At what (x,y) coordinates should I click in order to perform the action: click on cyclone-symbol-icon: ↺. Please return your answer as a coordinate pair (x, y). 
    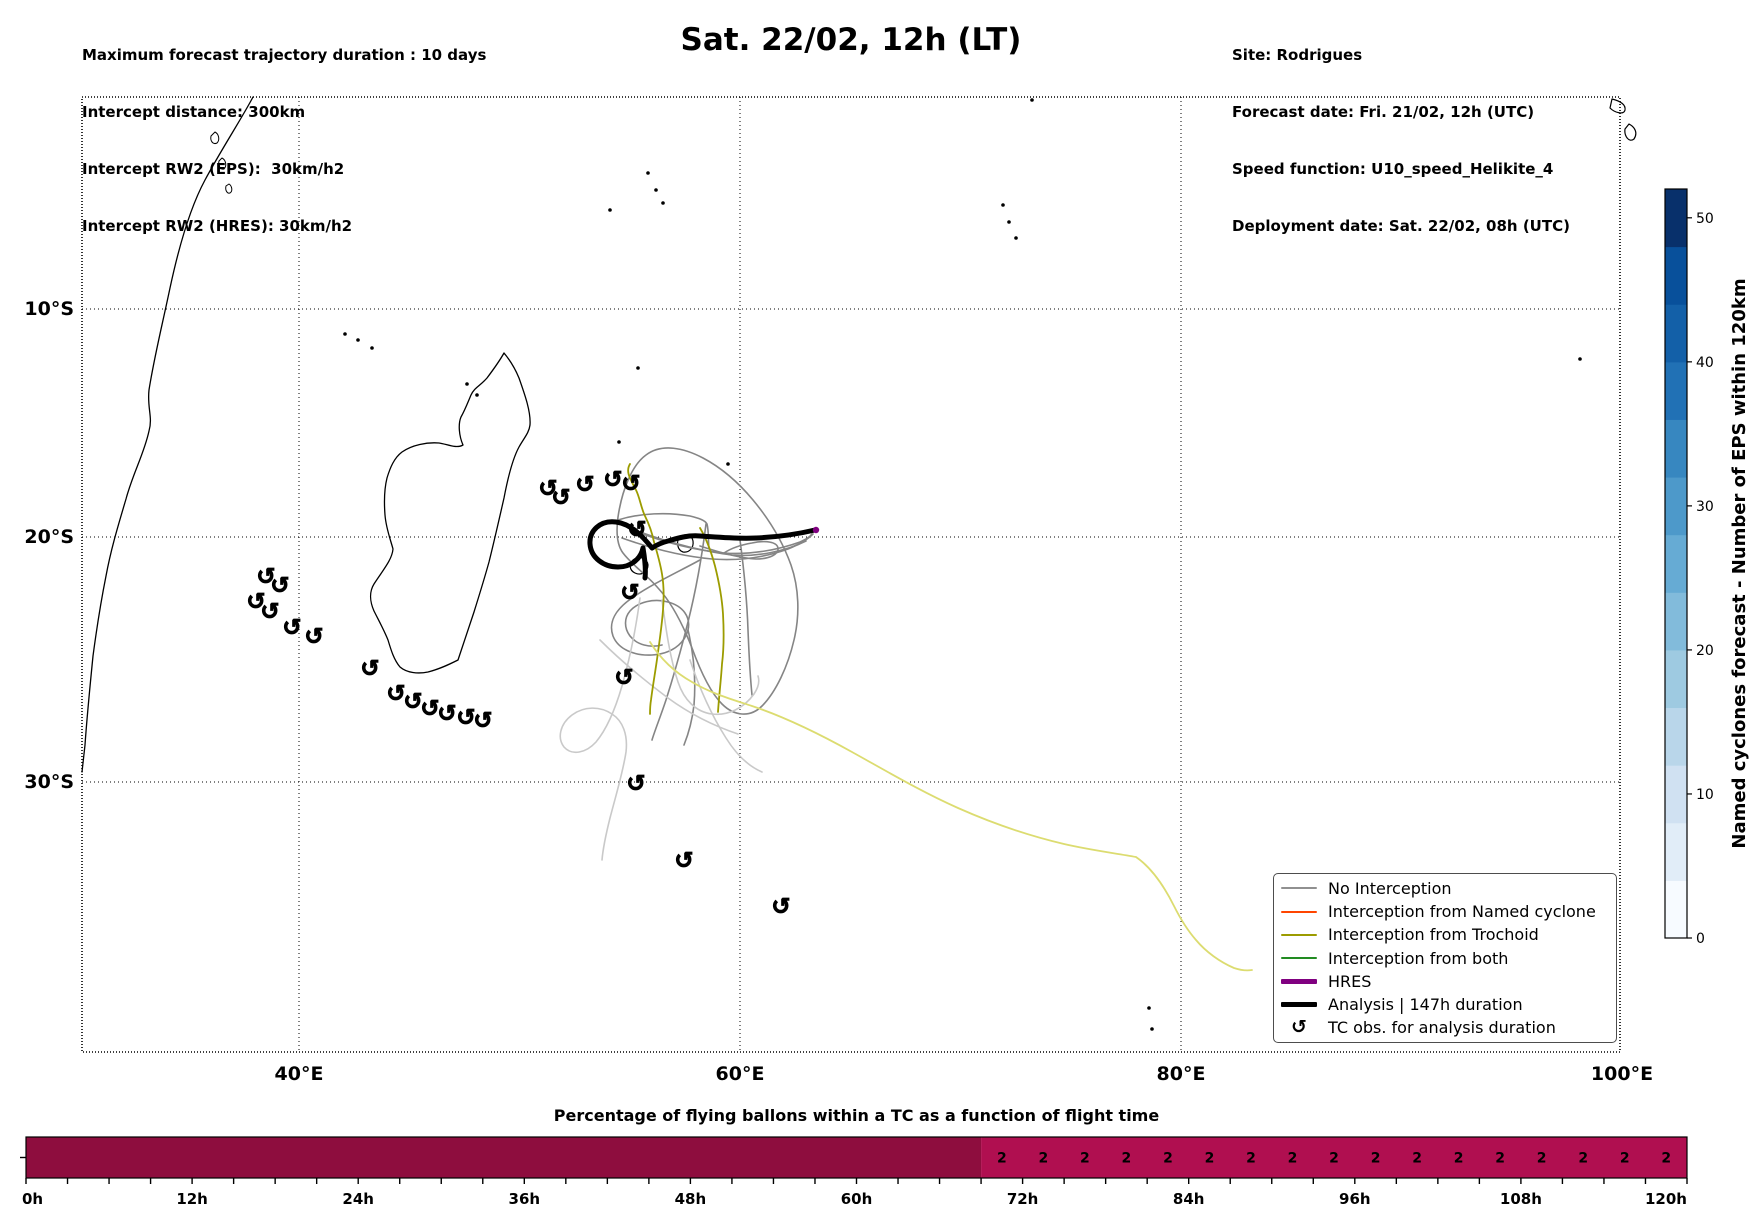
    Looking at the image, I should click on (1299, 1027).